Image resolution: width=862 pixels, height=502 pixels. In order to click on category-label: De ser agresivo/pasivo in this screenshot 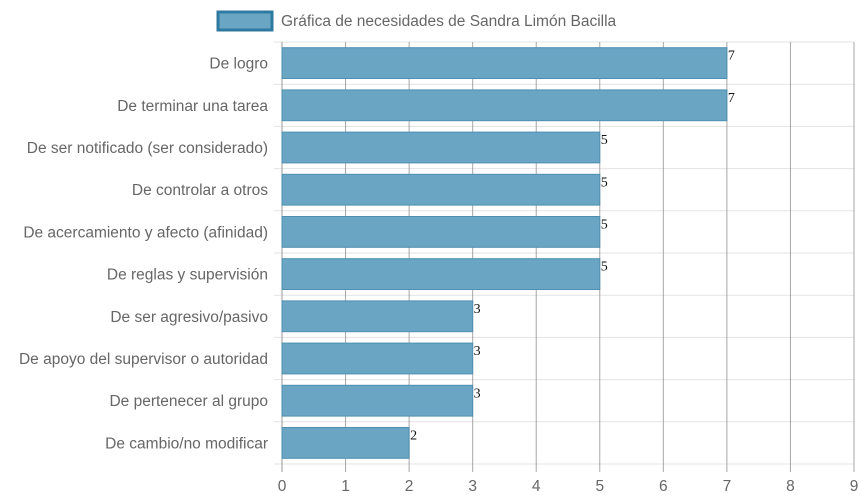, I will do `click(189, 317)`.